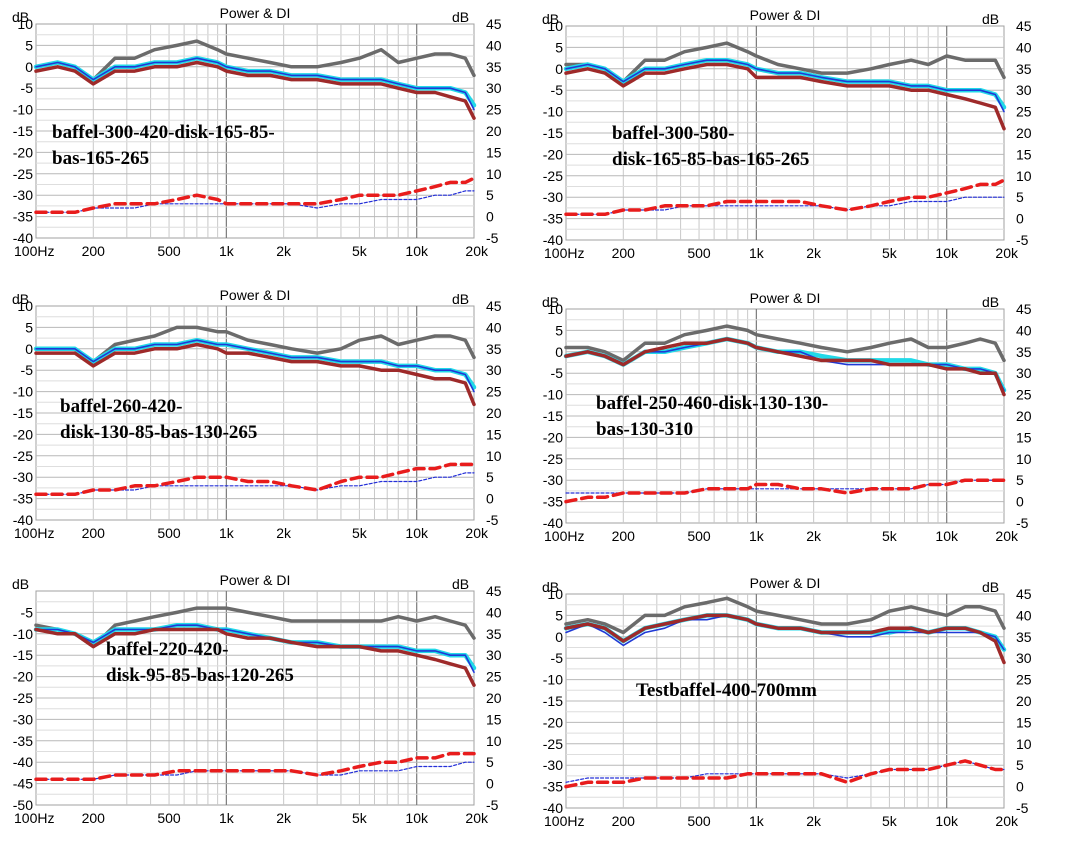  I want to click on x-tick-label: 20k, so click(1007, 253).